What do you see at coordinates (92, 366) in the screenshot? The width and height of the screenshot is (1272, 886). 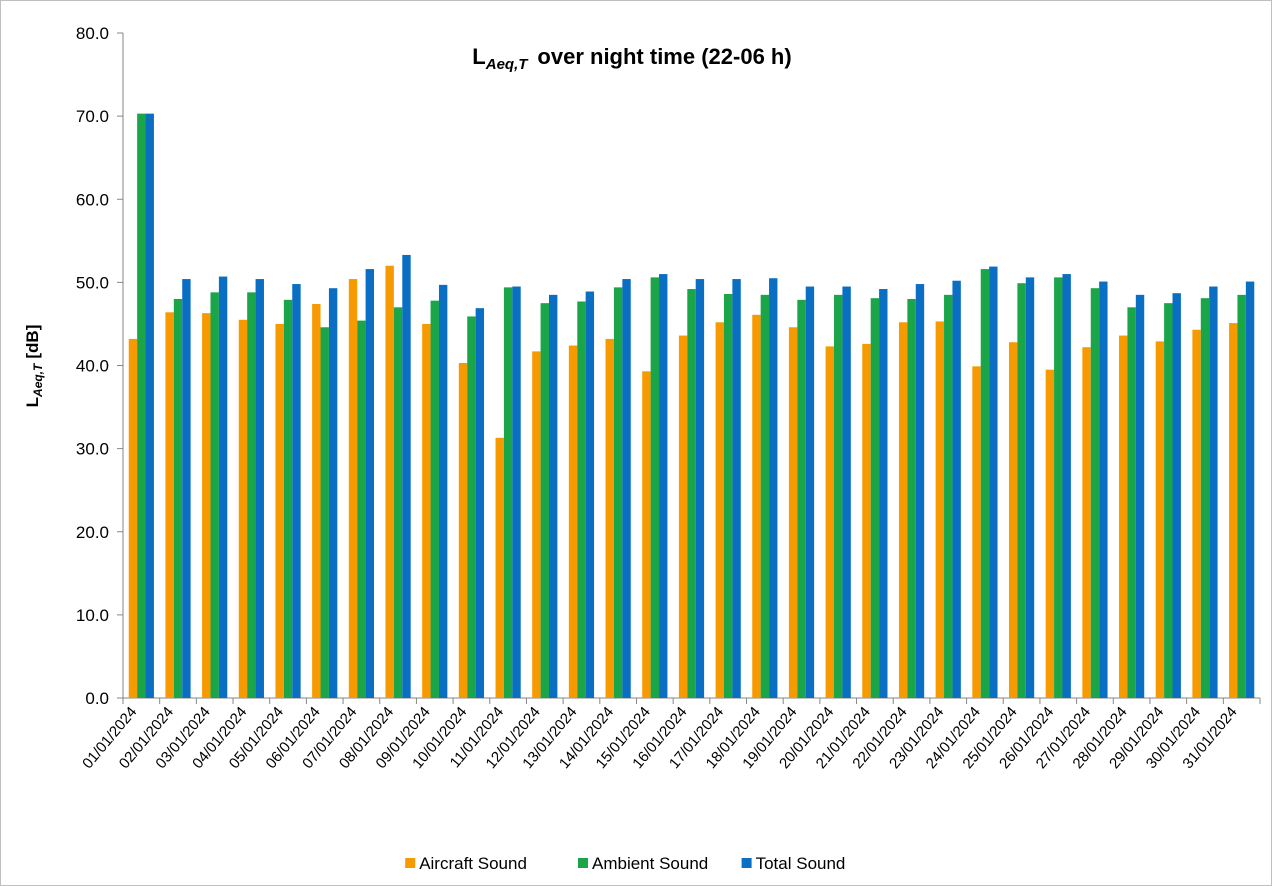 I see `y-tick-label: 40.0` at bounding box center [92, 366].